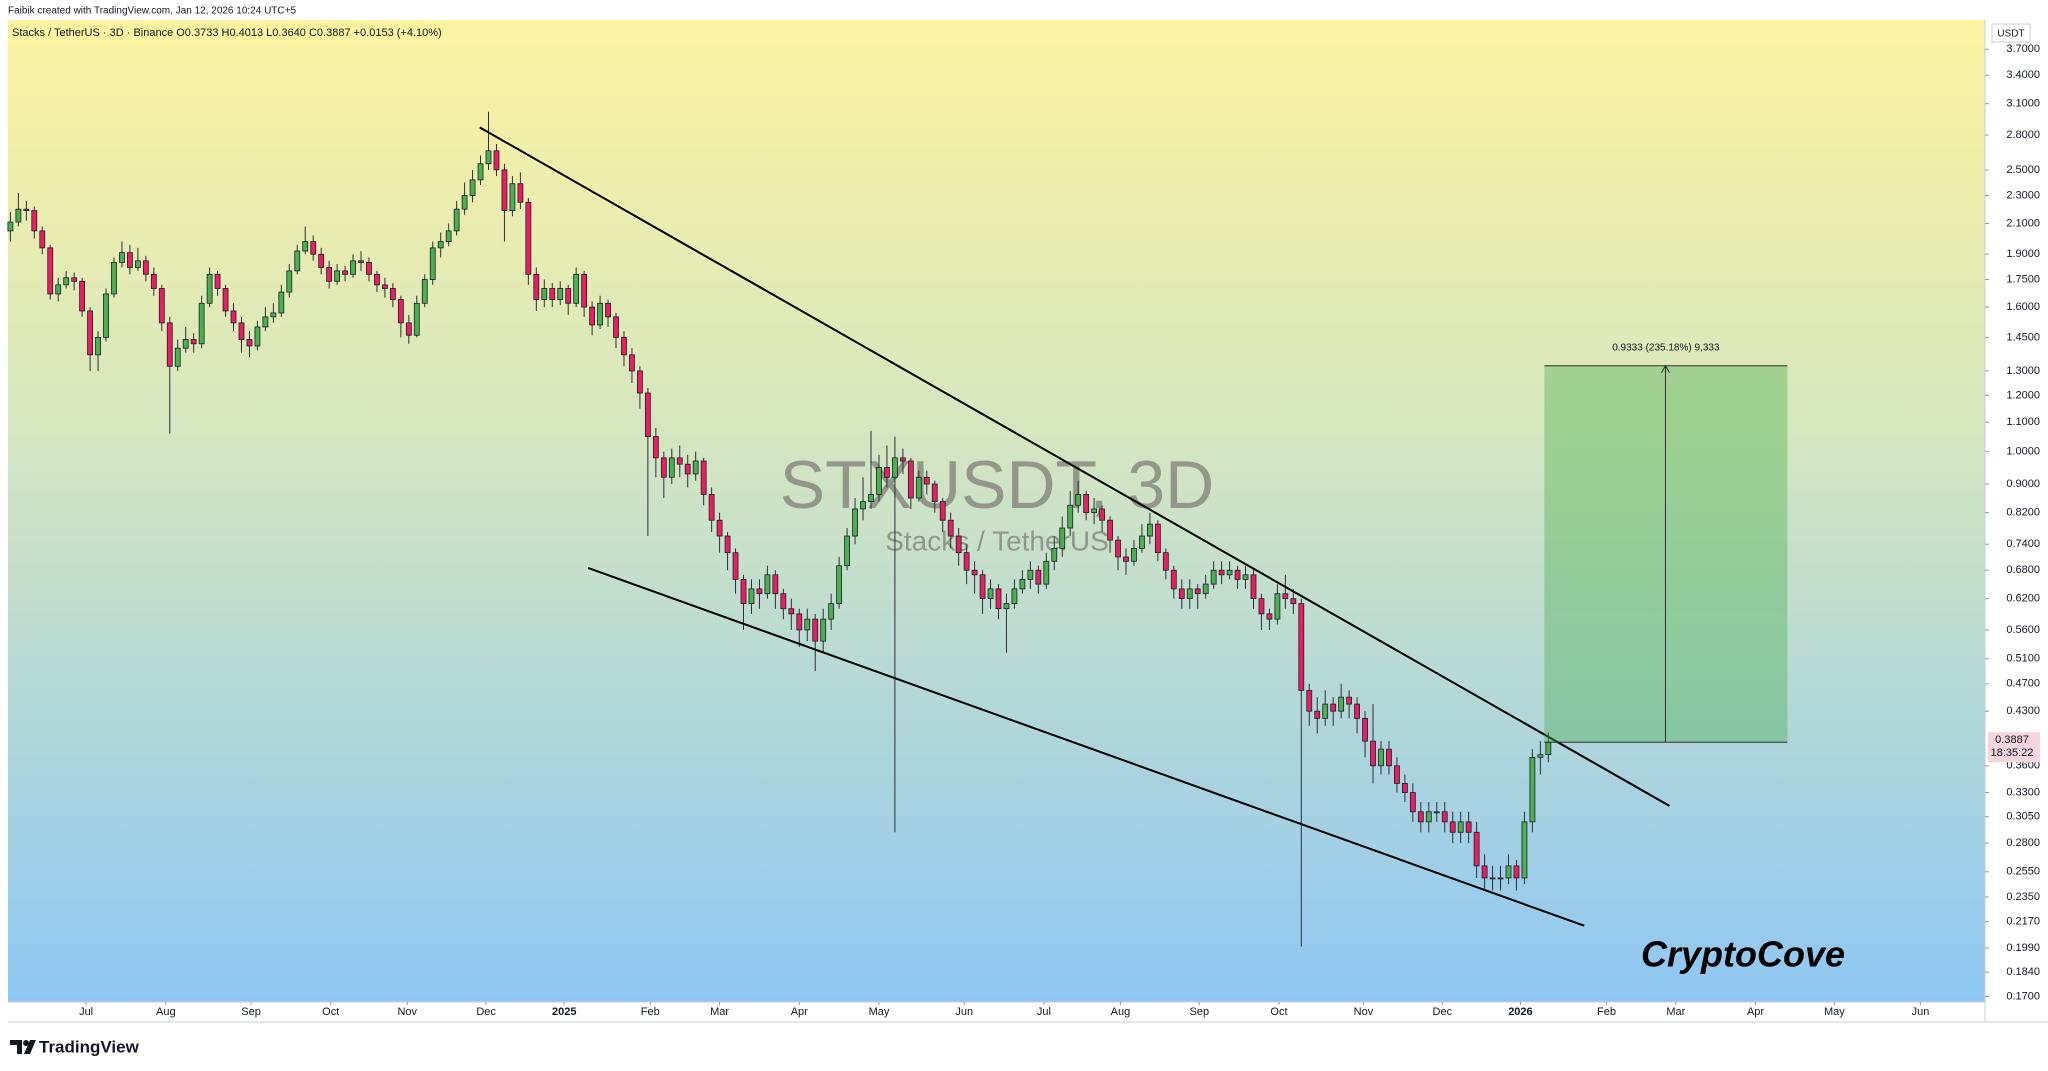 The image size is (2048, 1071). Describe the element at coordinates (964, 1012) in the screenshot. I see `x-tick-label: Jun` at that location.